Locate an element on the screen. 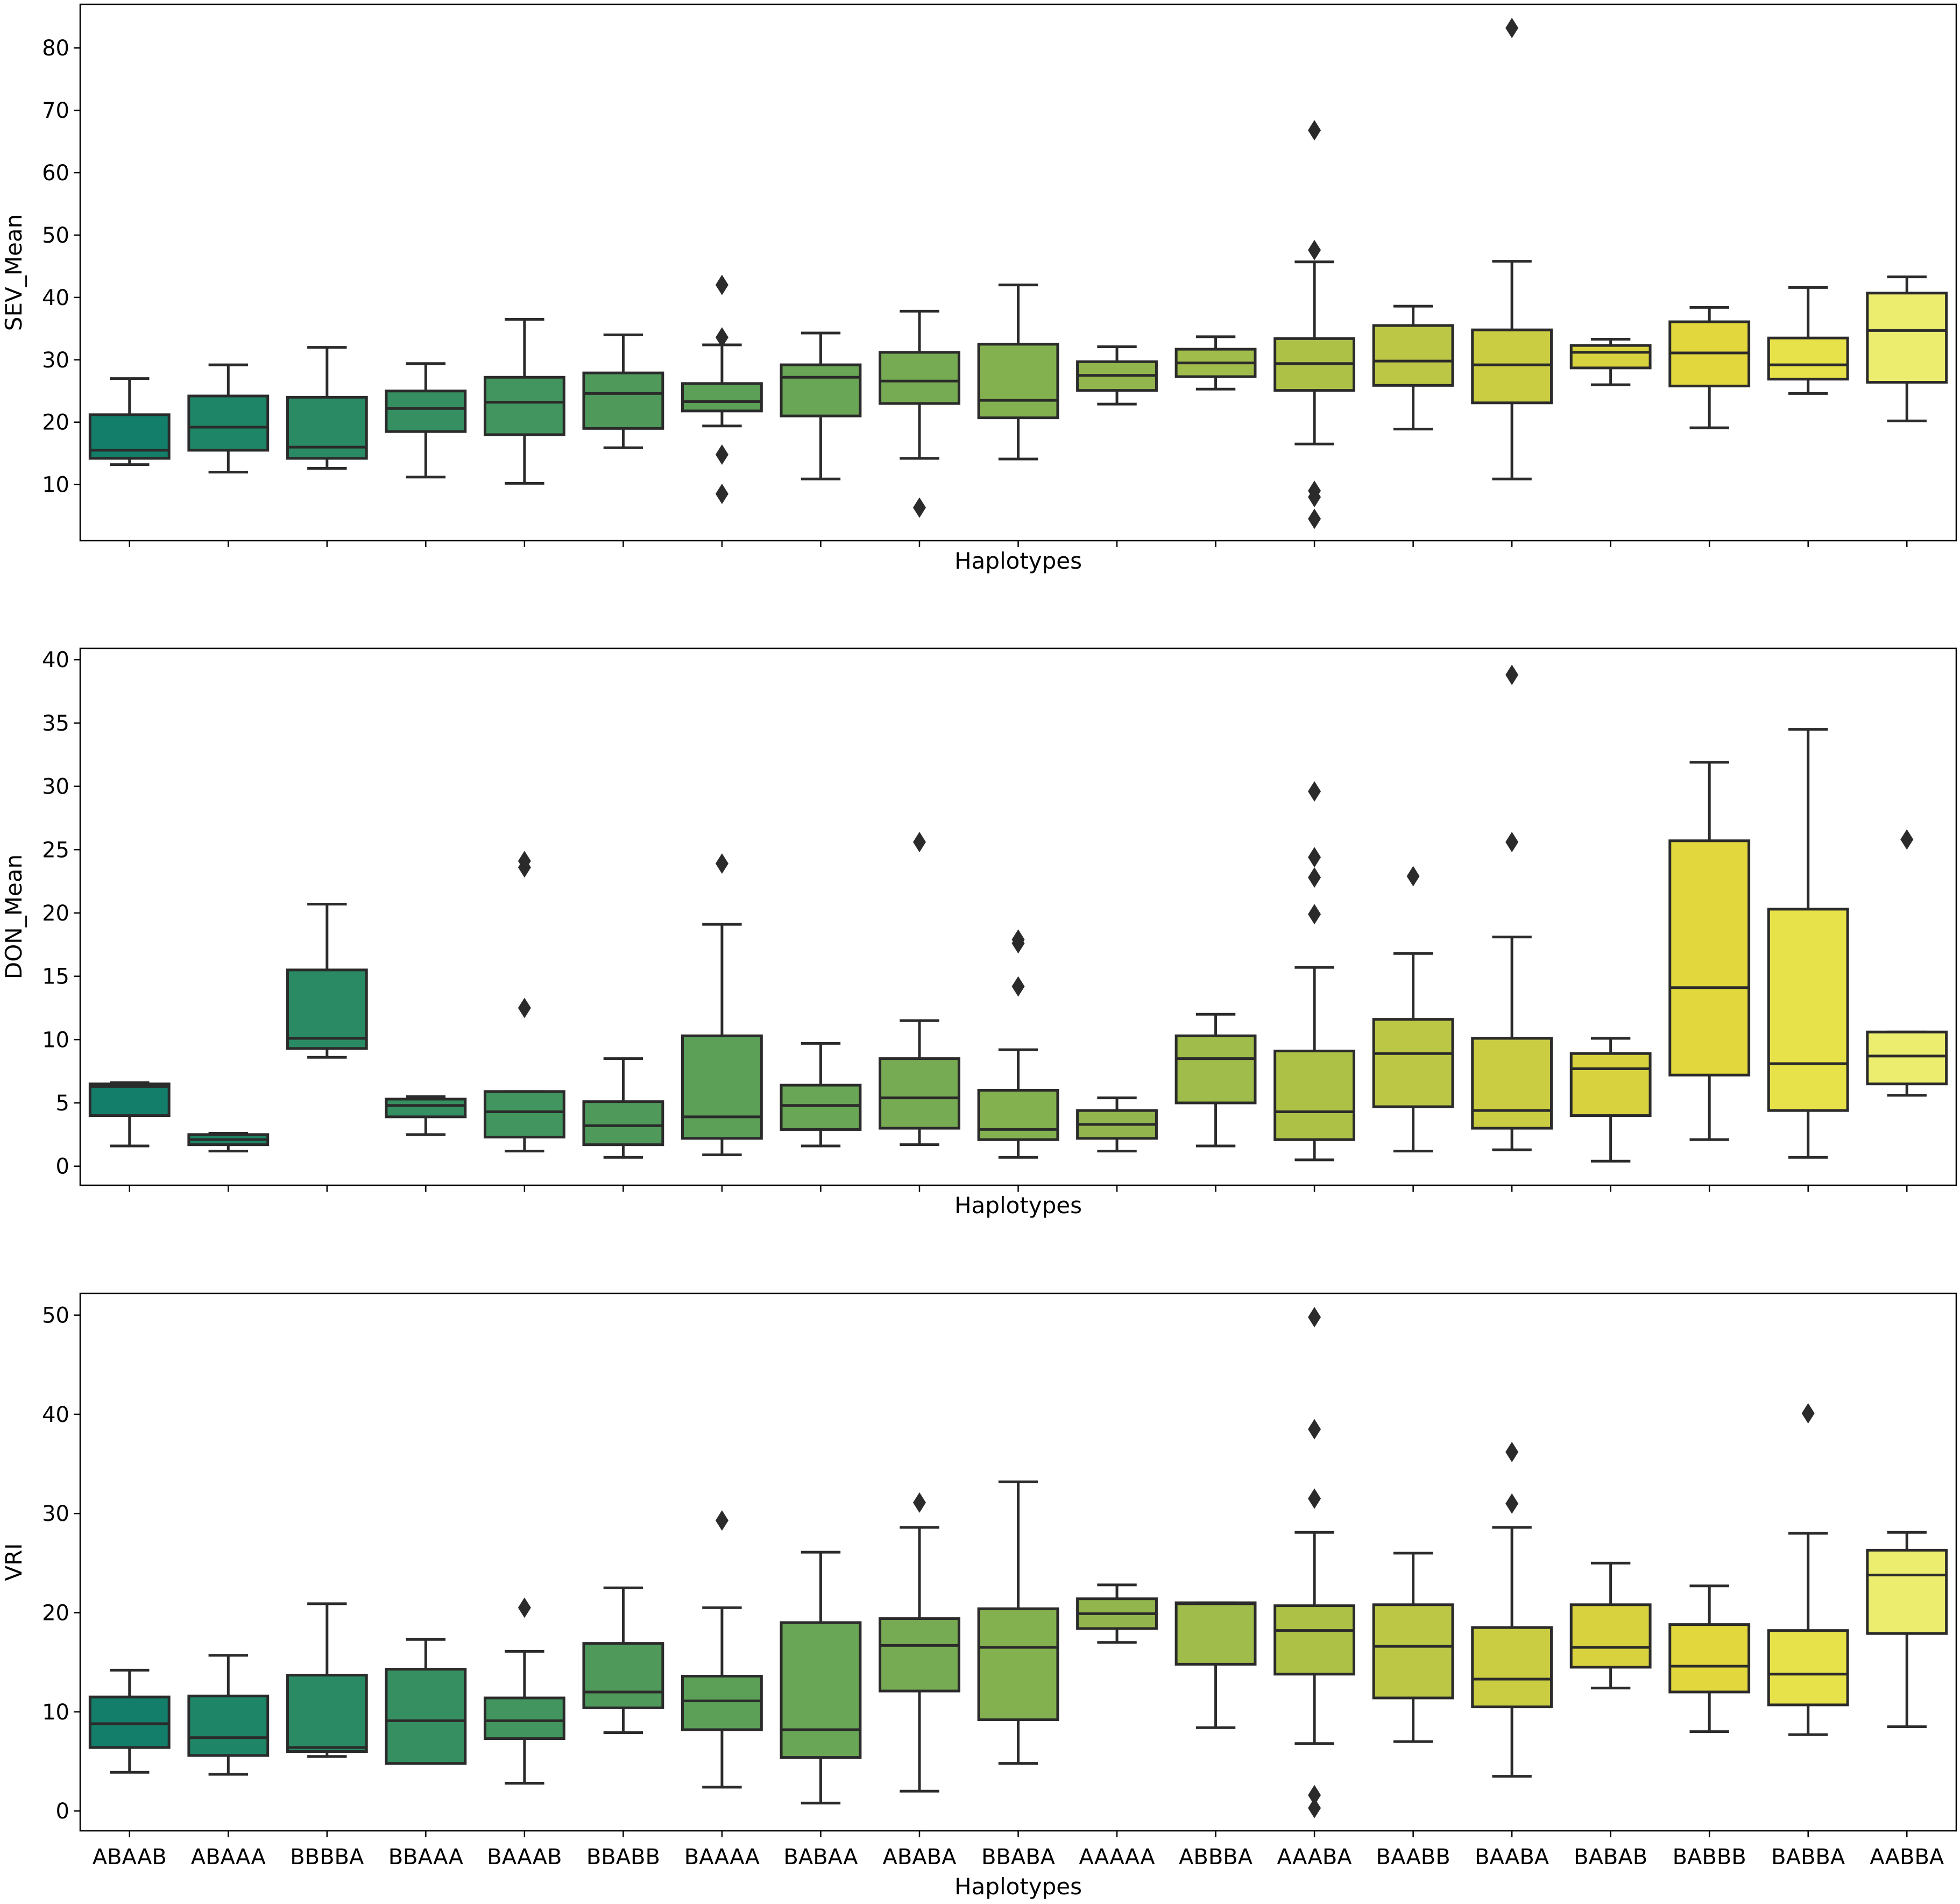  box-AAAAA is located at coordinates (1117, 1124).